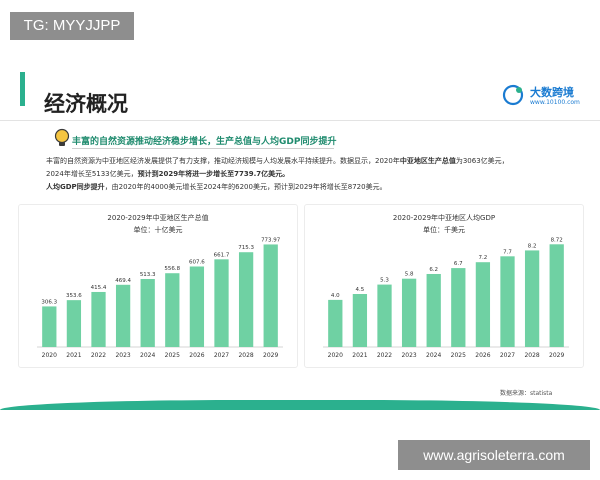  What do you see at coordinates (494, 455) in the screenshot?
I see `watermark: www.agrisoleterra.com` at bounding box center [494, 455].